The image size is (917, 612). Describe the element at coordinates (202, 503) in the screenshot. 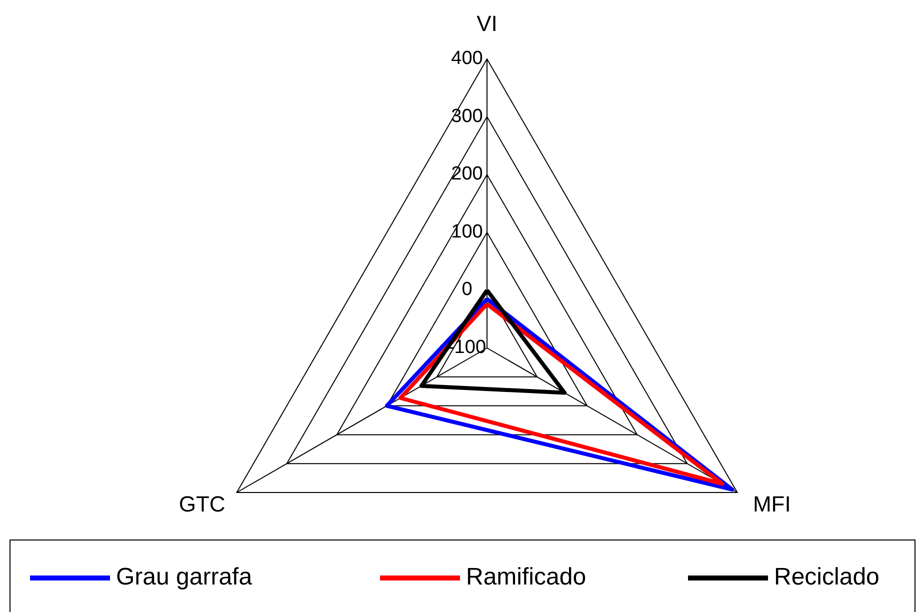

I see `spoke-label: GTC` at that location.